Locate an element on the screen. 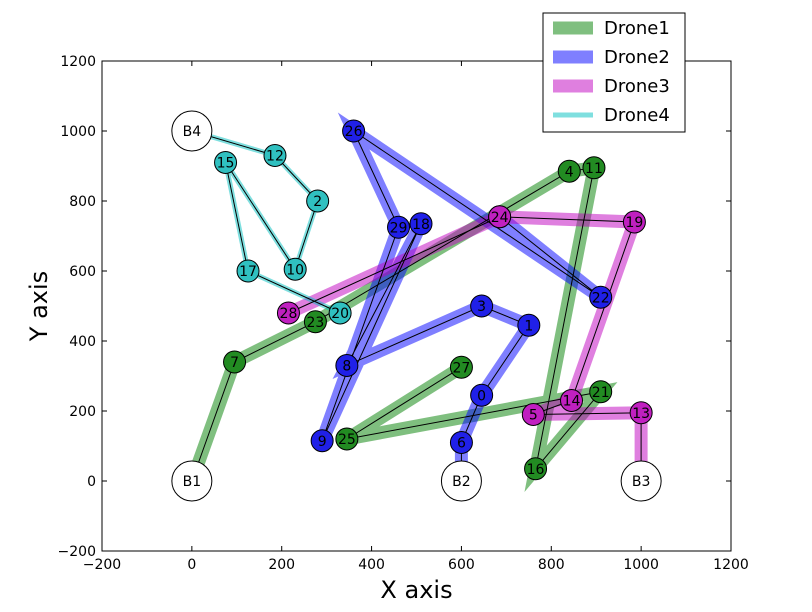  waypoint-22: 22 is located at coordinates (601, 297).